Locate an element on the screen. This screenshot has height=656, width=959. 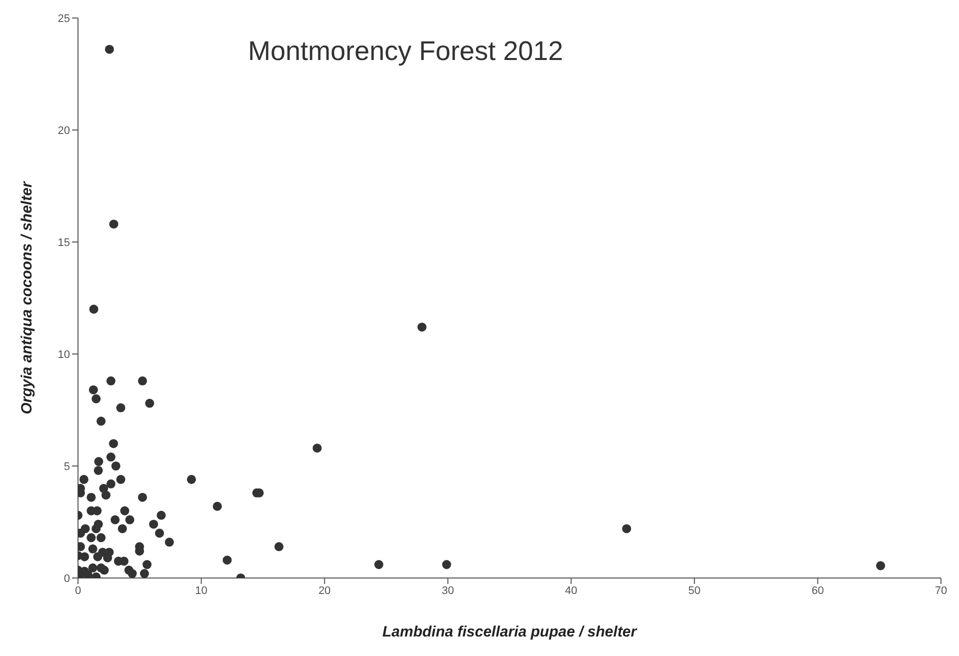
y-tick-label: 15 is located at coordinates (64, 242).